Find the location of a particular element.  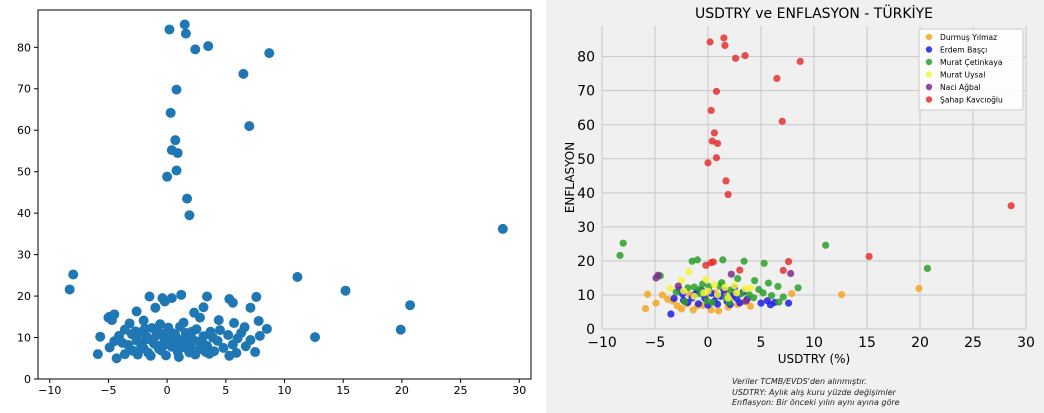

y-tick-label: 50 is located at coordinates (24, 172).